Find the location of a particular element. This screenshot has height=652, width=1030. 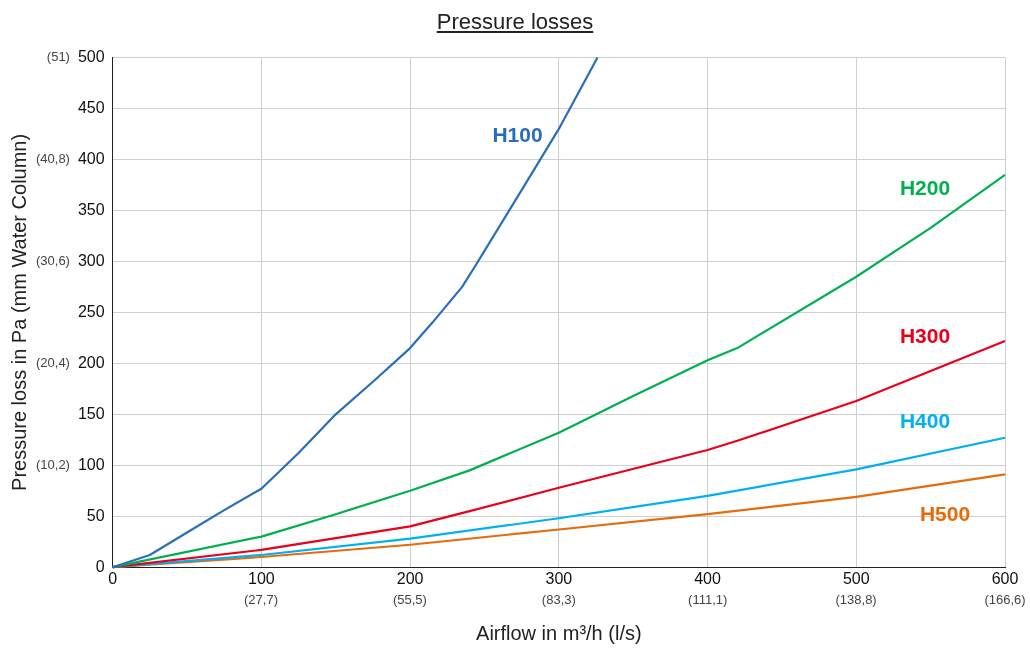

x-tick-label: 300 is located at coordinates (559, 579).